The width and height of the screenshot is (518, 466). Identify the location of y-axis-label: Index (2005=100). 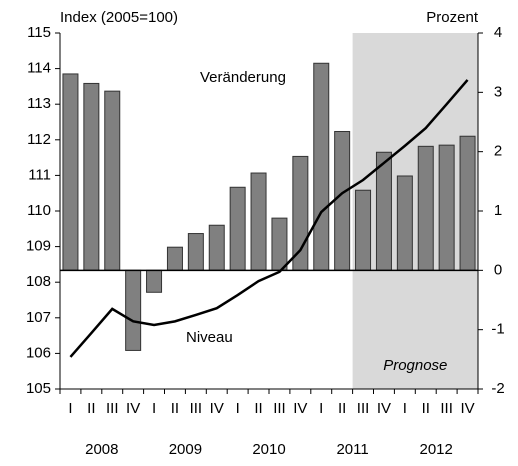
(119, 17).